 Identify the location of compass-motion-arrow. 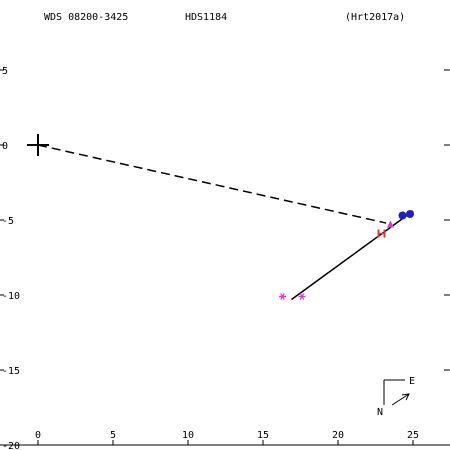
(400, 399).